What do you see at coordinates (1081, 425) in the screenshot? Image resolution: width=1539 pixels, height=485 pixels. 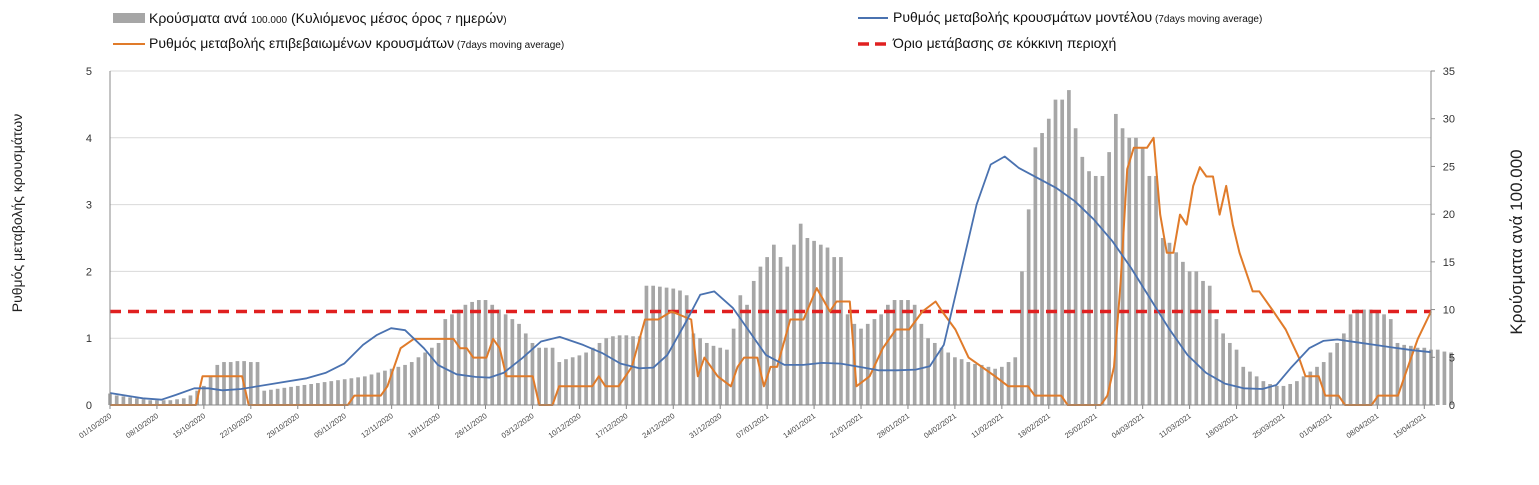 I see `x-tick-label: 25/02/2021` at bounding box center [1081, 425].